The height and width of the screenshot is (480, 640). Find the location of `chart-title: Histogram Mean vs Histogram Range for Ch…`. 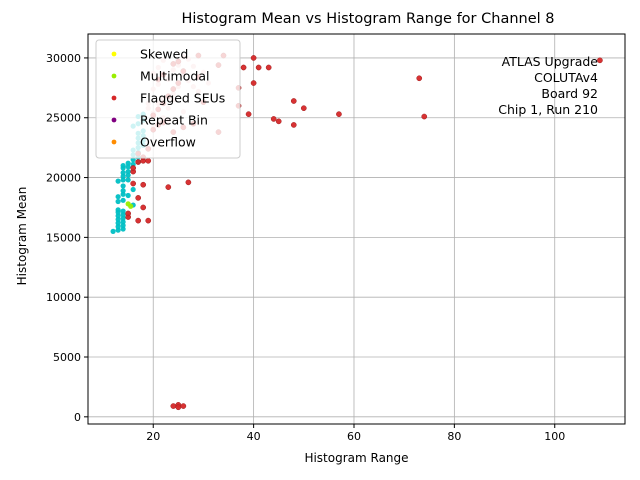

chart-title: Histogram Mean vs Histogram Range for Ch… is located at coordinates (368, 19).